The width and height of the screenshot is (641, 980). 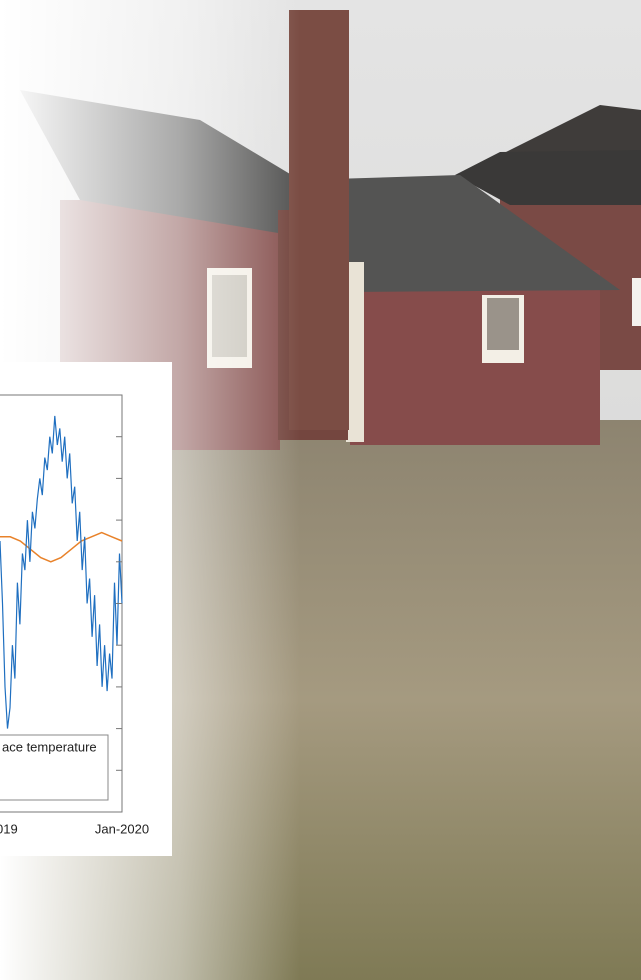 I want to click on x-tick-label: 019, so click(x=9, y=828).